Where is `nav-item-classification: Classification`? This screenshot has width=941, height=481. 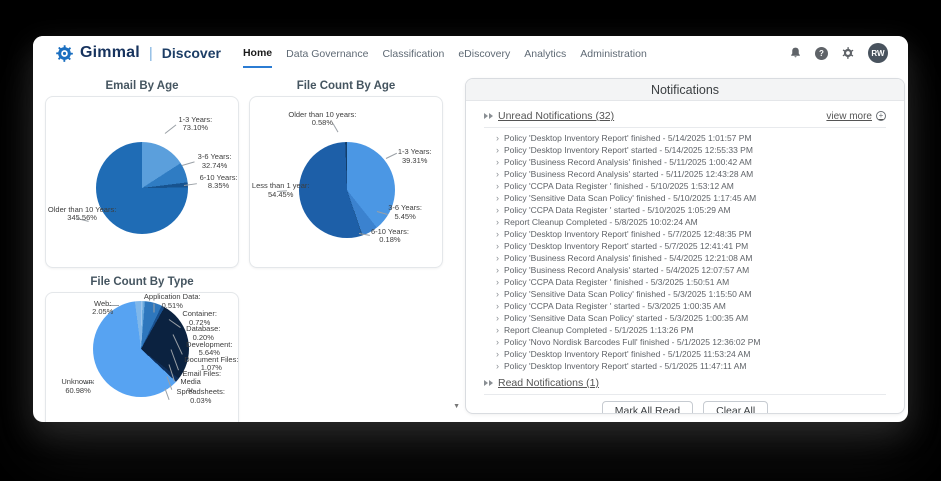
nav-item-classification: Classification is located at coordinates (413, 54).